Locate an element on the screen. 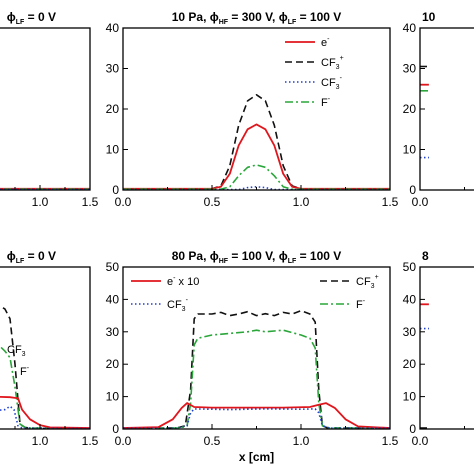 The image size is (474, 474). legend: e- CF3+ CF3- F- is located at coordinates (314, 72).